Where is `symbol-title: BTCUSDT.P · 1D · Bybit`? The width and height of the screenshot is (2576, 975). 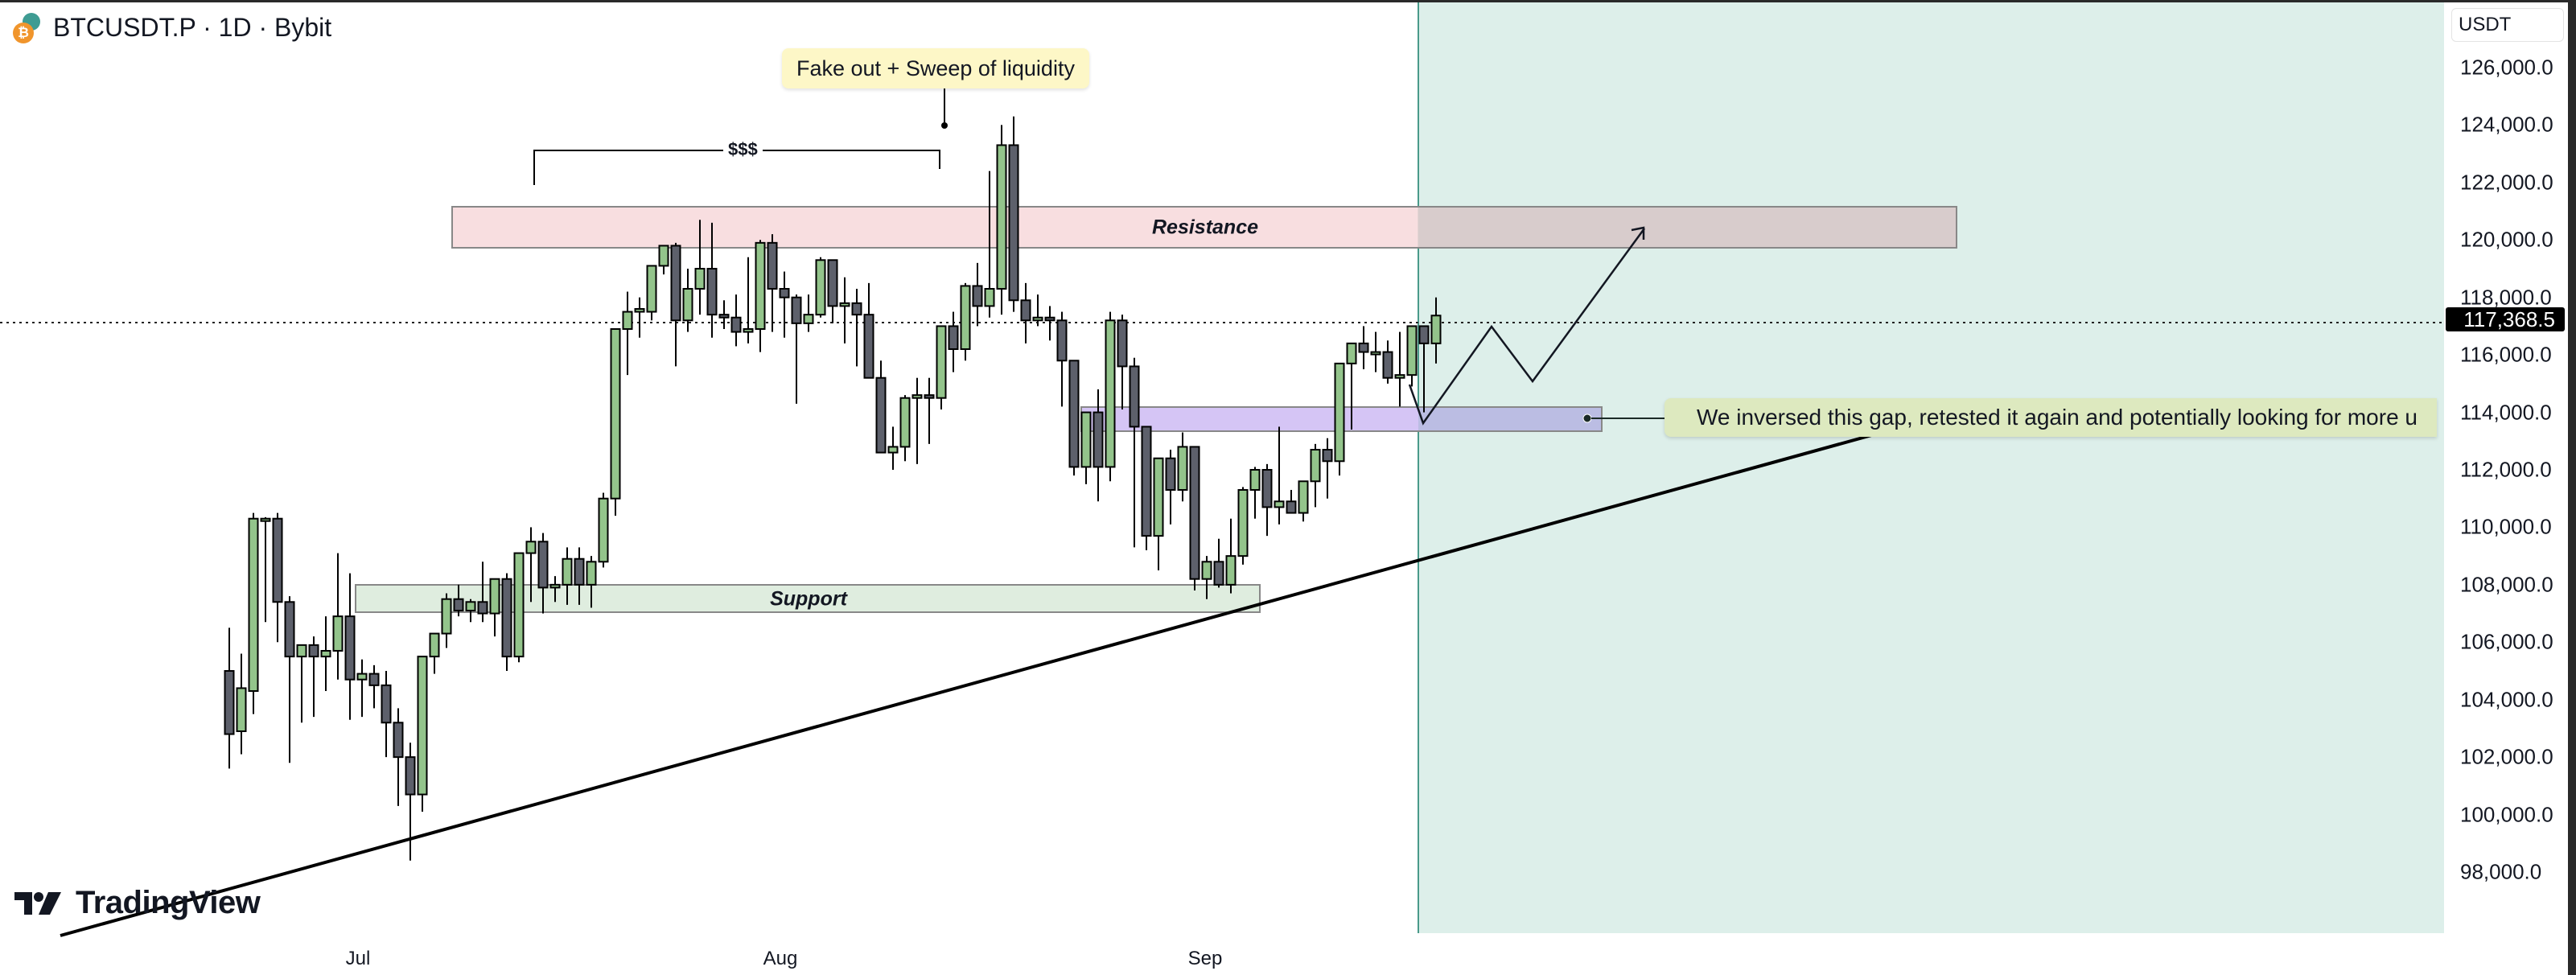 symbol-title: BTCUSDT.P · 1D · Bybit is located at coordinates (192, 27).